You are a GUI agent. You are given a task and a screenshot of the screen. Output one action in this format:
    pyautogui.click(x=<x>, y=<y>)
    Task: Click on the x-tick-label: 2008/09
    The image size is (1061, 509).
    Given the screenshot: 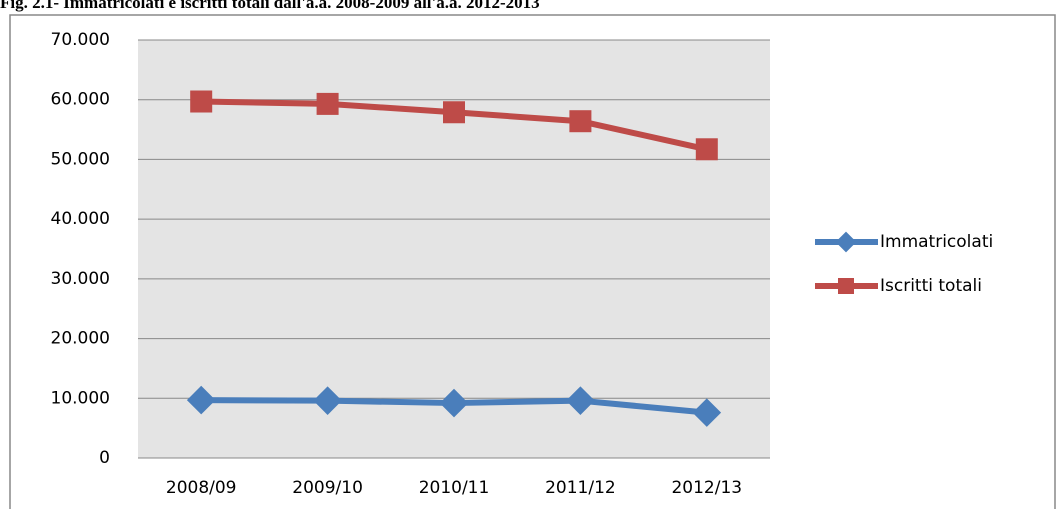 What is the action you would take?
    pyautogui.click(x=201, y=488)
    